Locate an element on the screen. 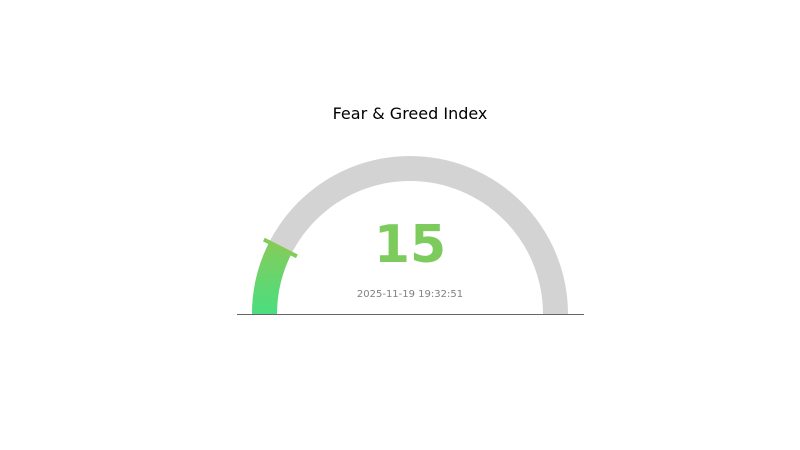  chart-title: Fear & Greed Index is located at coordinates (410, 113).